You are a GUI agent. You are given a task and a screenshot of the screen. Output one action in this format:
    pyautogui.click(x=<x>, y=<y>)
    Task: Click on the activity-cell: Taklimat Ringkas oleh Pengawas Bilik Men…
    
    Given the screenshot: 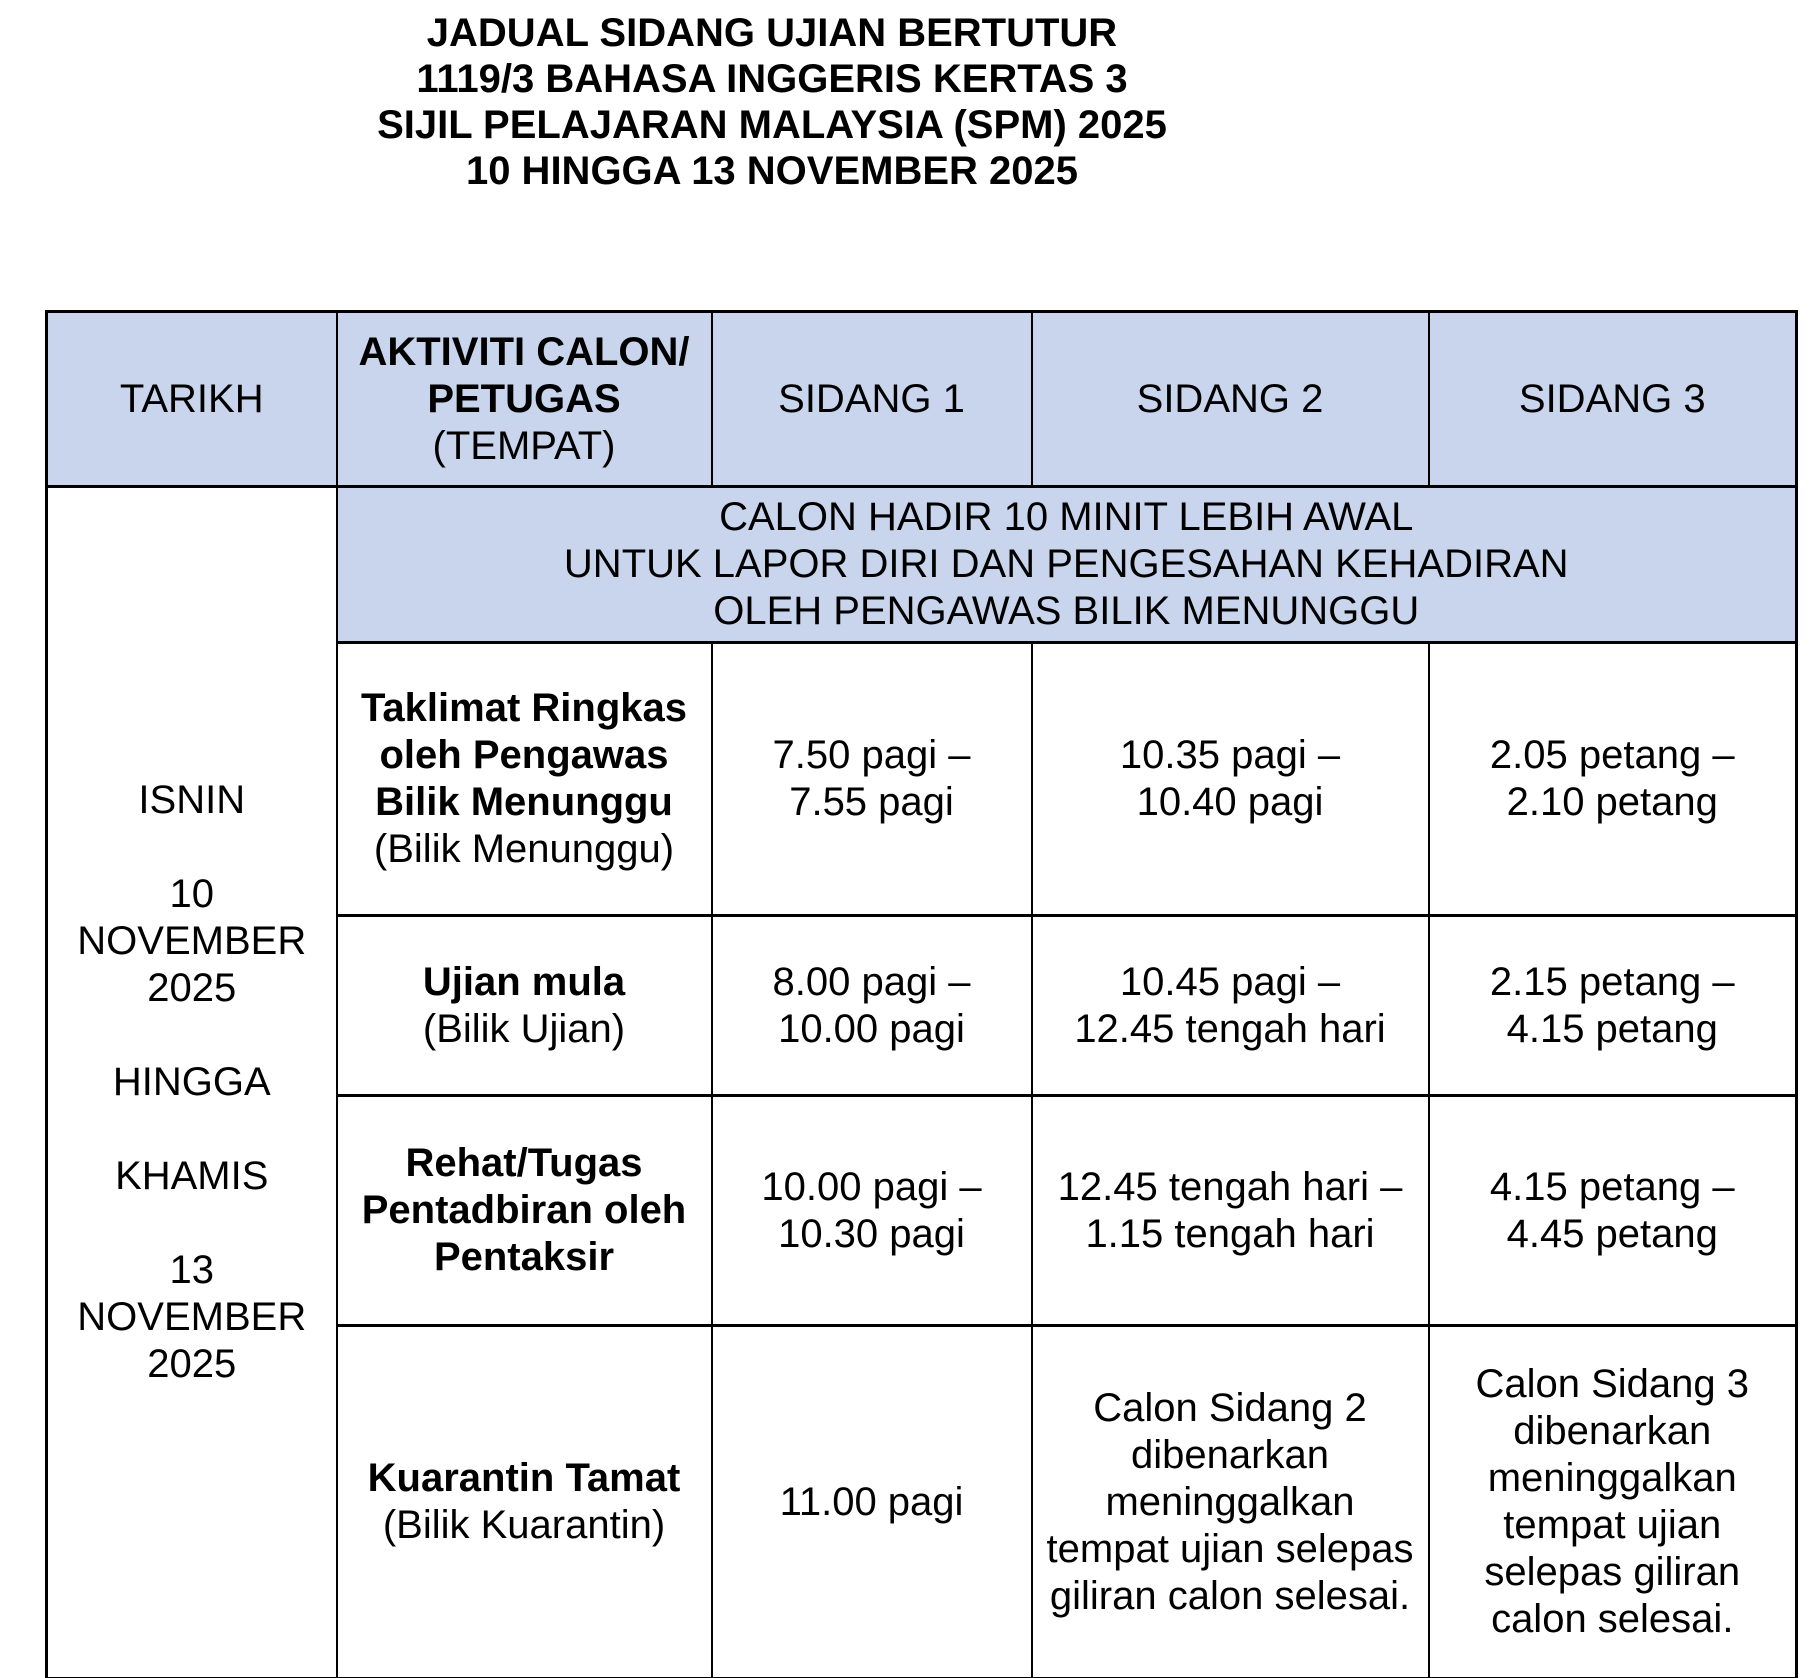 What is the action you would take?
    pyautogui.click(x=524, y=779)
    